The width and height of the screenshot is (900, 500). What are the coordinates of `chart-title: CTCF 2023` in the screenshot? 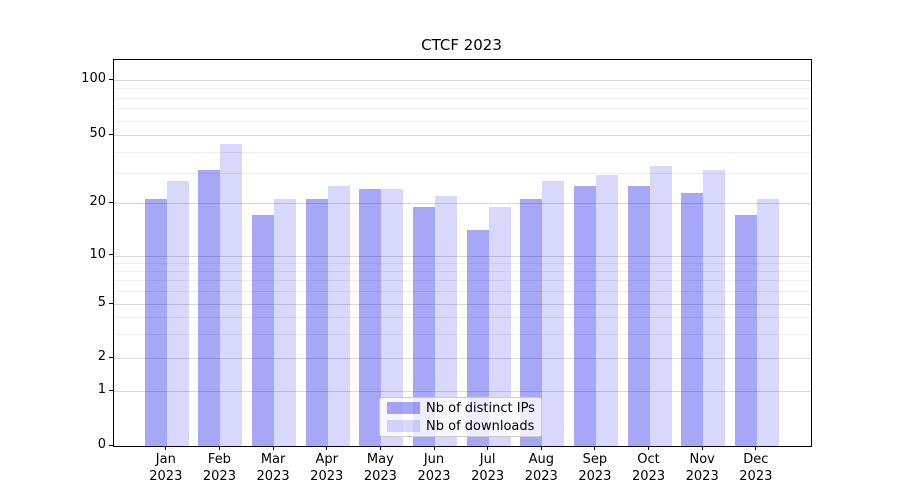 It's located at (461, 45).